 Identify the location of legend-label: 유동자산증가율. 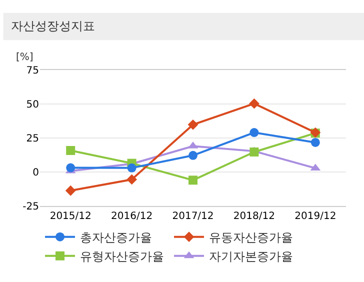
(251, 237).